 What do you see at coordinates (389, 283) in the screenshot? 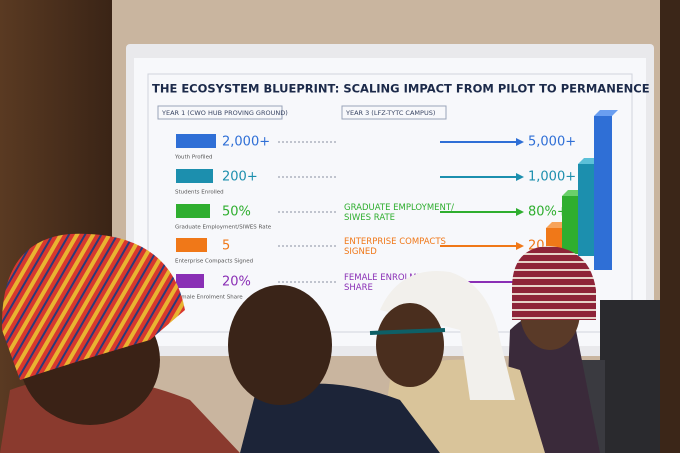
I see `metric: FEMALE ENROLMENT SHARE` at bounding box center [389, 283].